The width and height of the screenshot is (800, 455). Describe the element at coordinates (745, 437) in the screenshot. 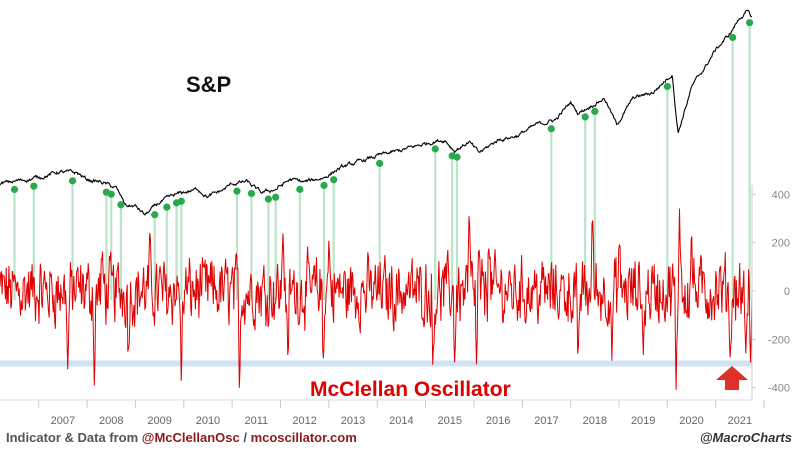

I see `credit: @MacroCharts` at that location.